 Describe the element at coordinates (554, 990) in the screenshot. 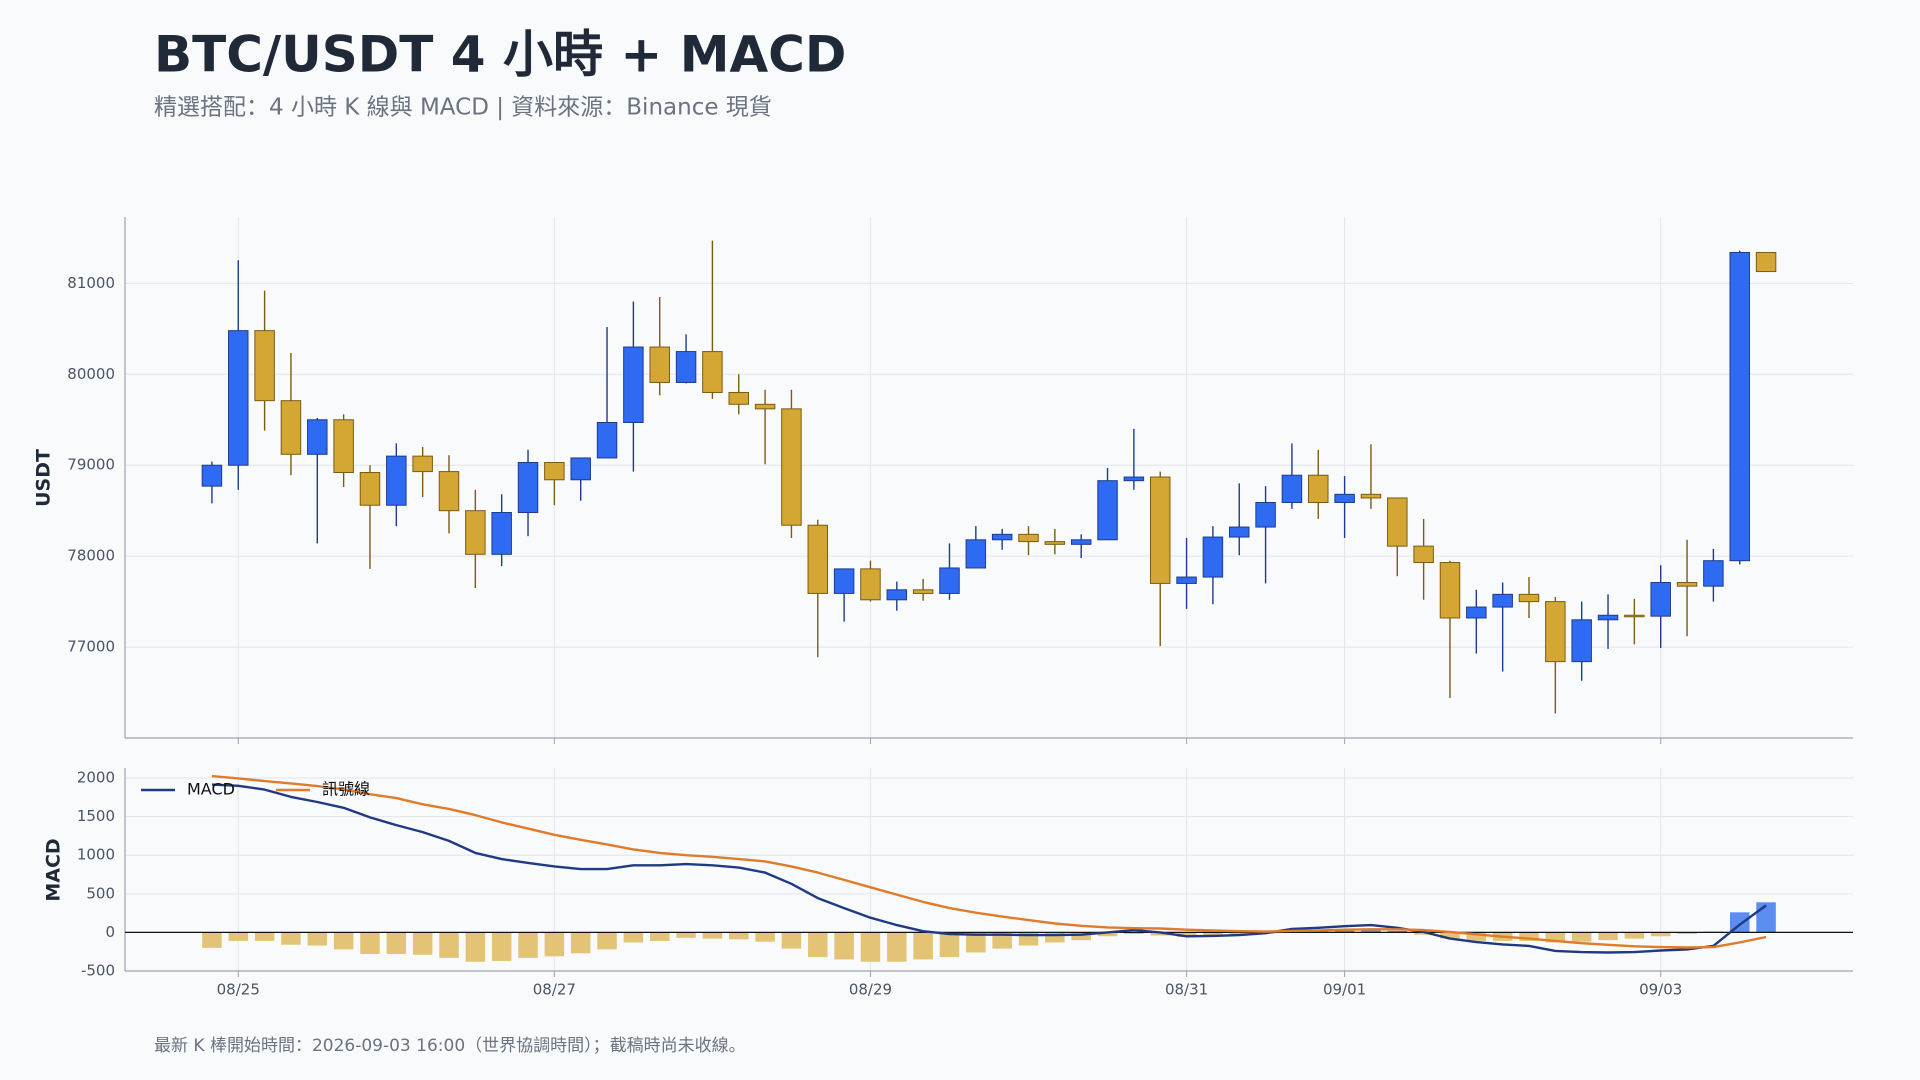

I see `x-tick-label: 08/27` at that location.